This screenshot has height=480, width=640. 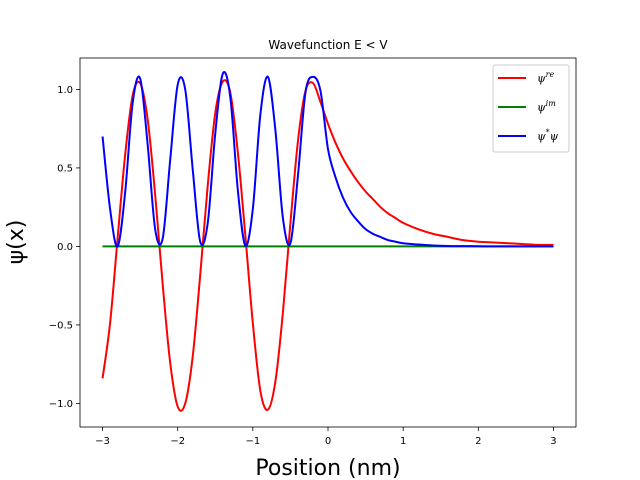 I want to click on legend-entry: ψim, so click(x=546, y=106).